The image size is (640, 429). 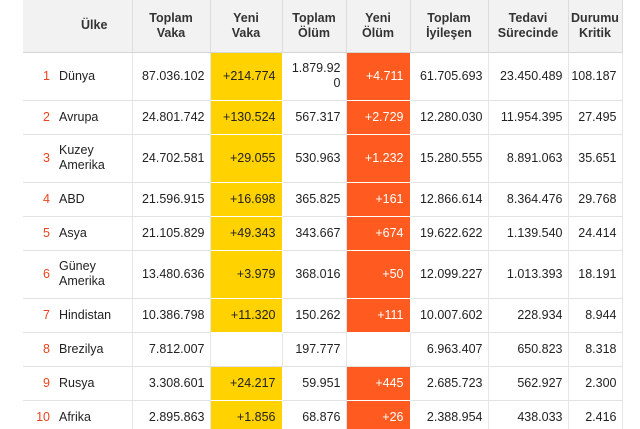 What do you see at coordinates (318, 117) in the screenshot?
I see `total-deaths-cell-text: 567.317` at bounding box center [318, 117].